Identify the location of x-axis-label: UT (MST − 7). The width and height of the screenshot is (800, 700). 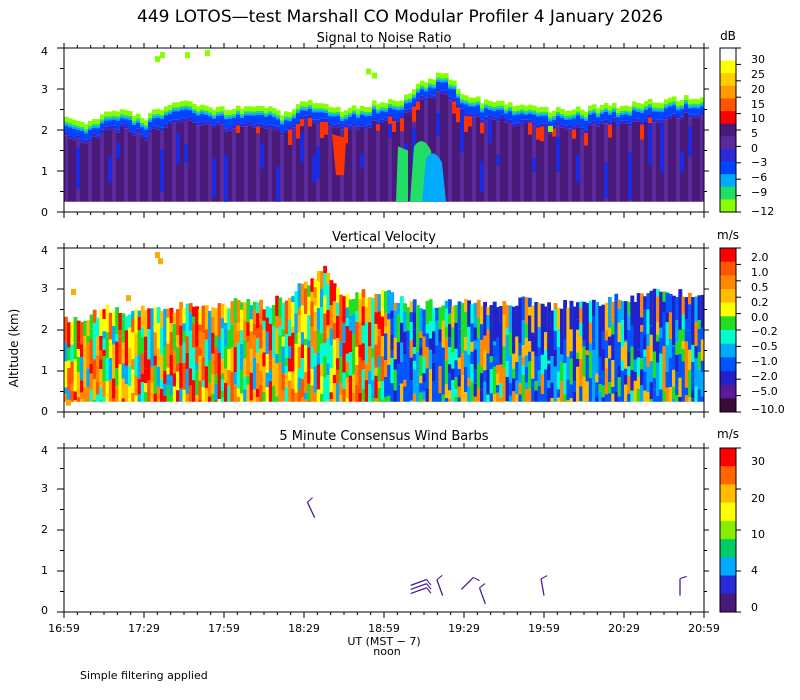
(383, 641).